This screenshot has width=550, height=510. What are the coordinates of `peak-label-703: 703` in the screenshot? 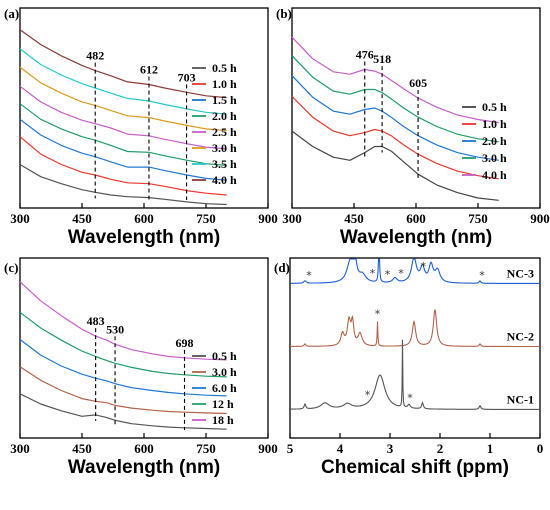 It's located at (187, 77).